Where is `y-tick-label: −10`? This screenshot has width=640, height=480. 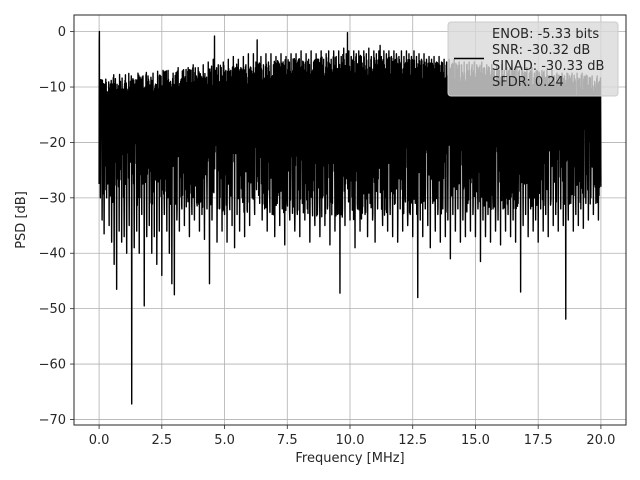 y-tick-label: −10 is located at coordinates (52, 88).